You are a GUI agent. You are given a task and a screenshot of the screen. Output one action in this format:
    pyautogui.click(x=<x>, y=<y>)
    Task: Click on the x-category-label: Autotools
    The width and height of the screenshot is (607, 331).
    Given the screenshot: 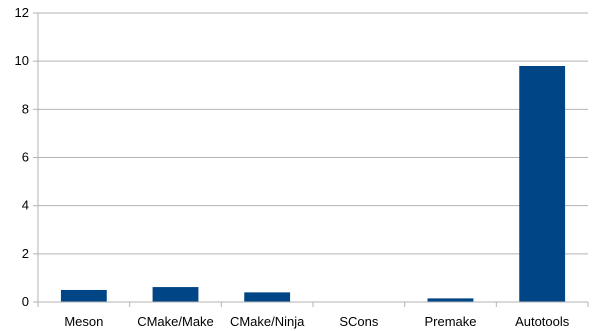 What is the action you would take?
    pyautogui.click(x=542, y=321)
    